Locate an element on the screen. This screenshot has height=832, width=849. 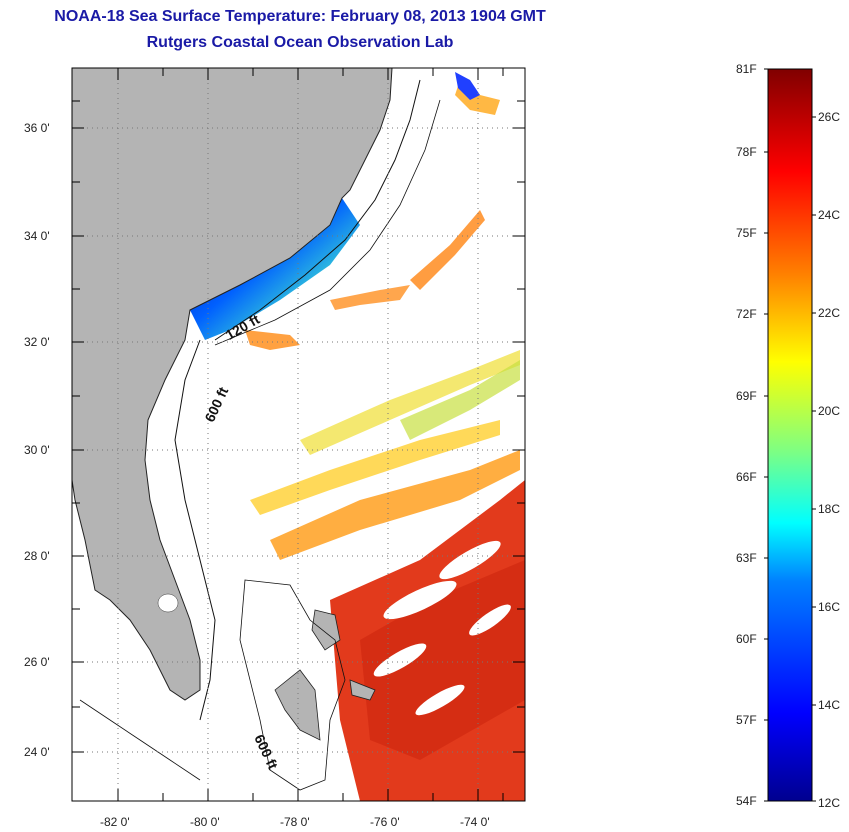
map-subtitle: Rutgers Coastal Ocean Observation Lab is located at coordinates (300, 42).